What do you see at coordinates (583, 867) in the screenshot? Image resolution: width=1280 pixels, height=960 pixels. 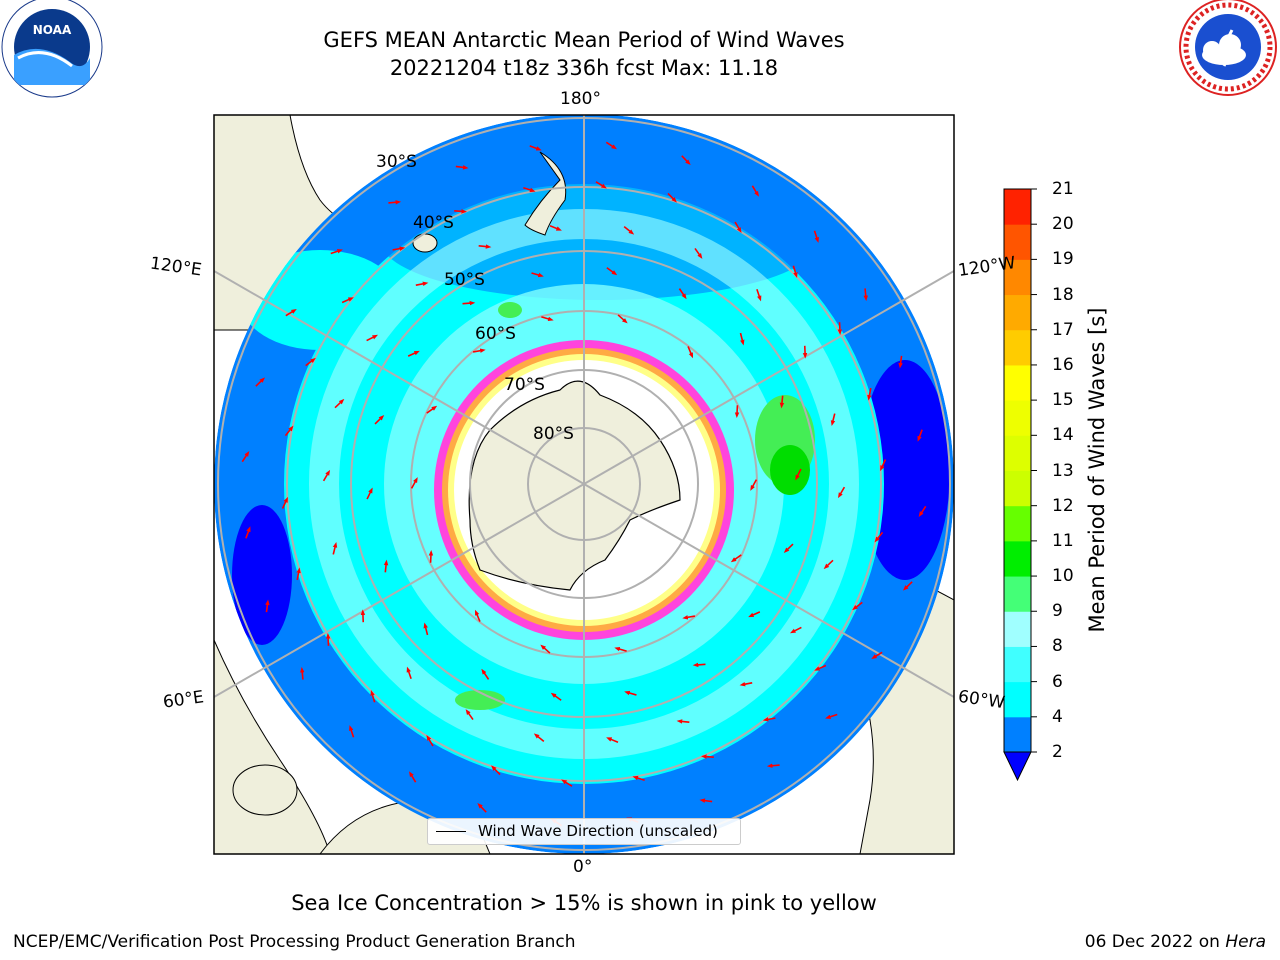 I see `lon-label-0: 0°` at bounding box center [583, 867].